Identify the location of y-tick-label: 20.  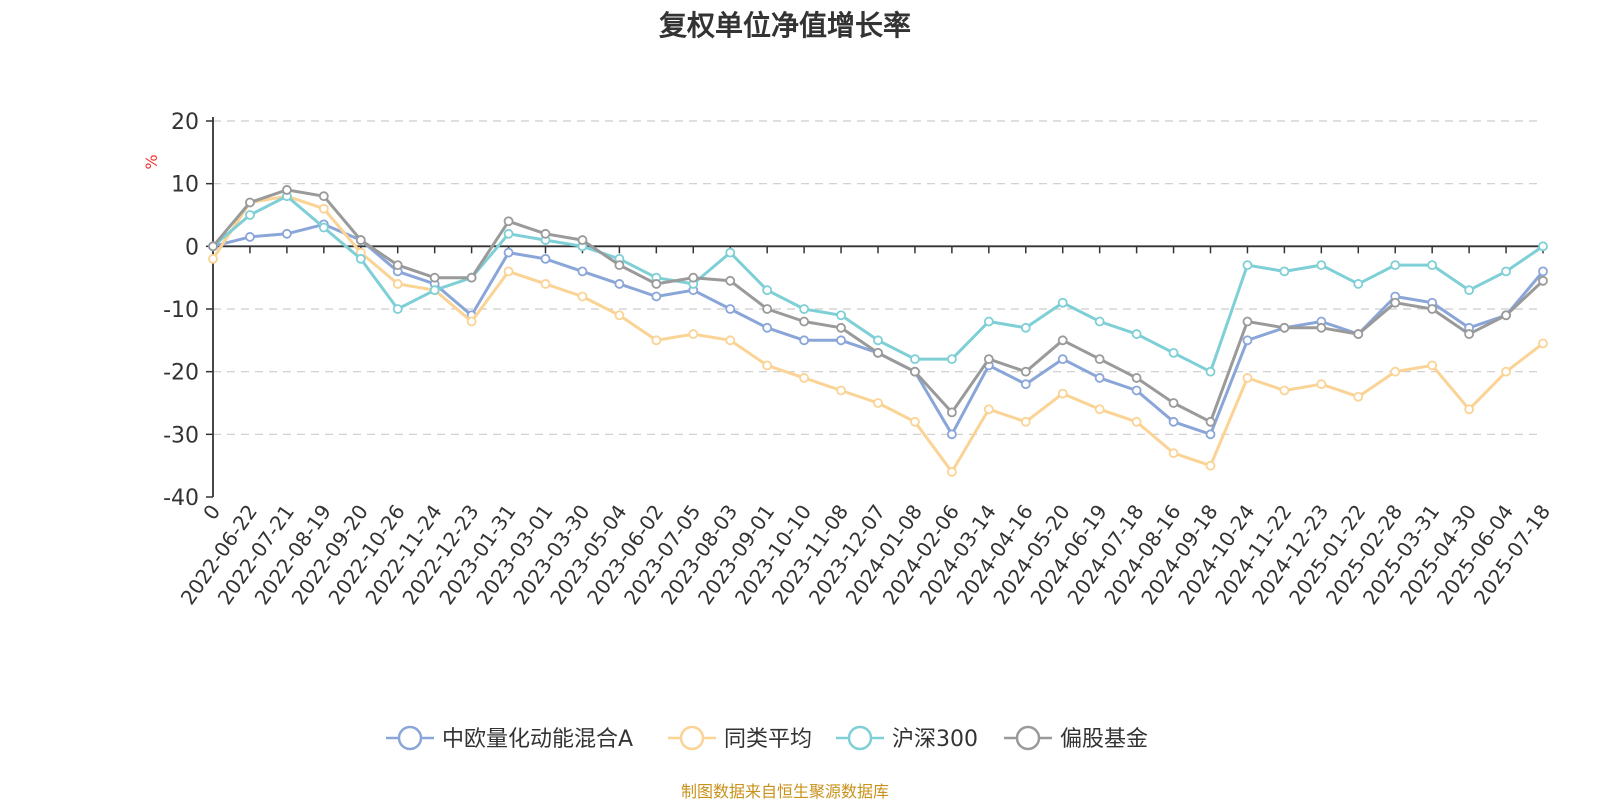
(185, 122).